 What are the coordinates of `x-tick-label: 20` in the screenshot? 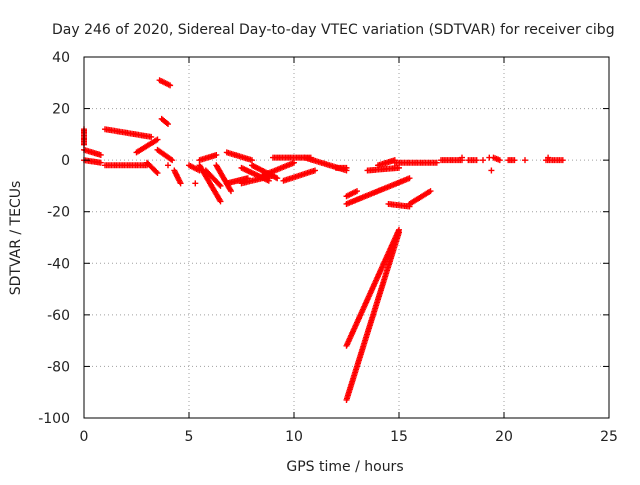 It's located at (504, 437).